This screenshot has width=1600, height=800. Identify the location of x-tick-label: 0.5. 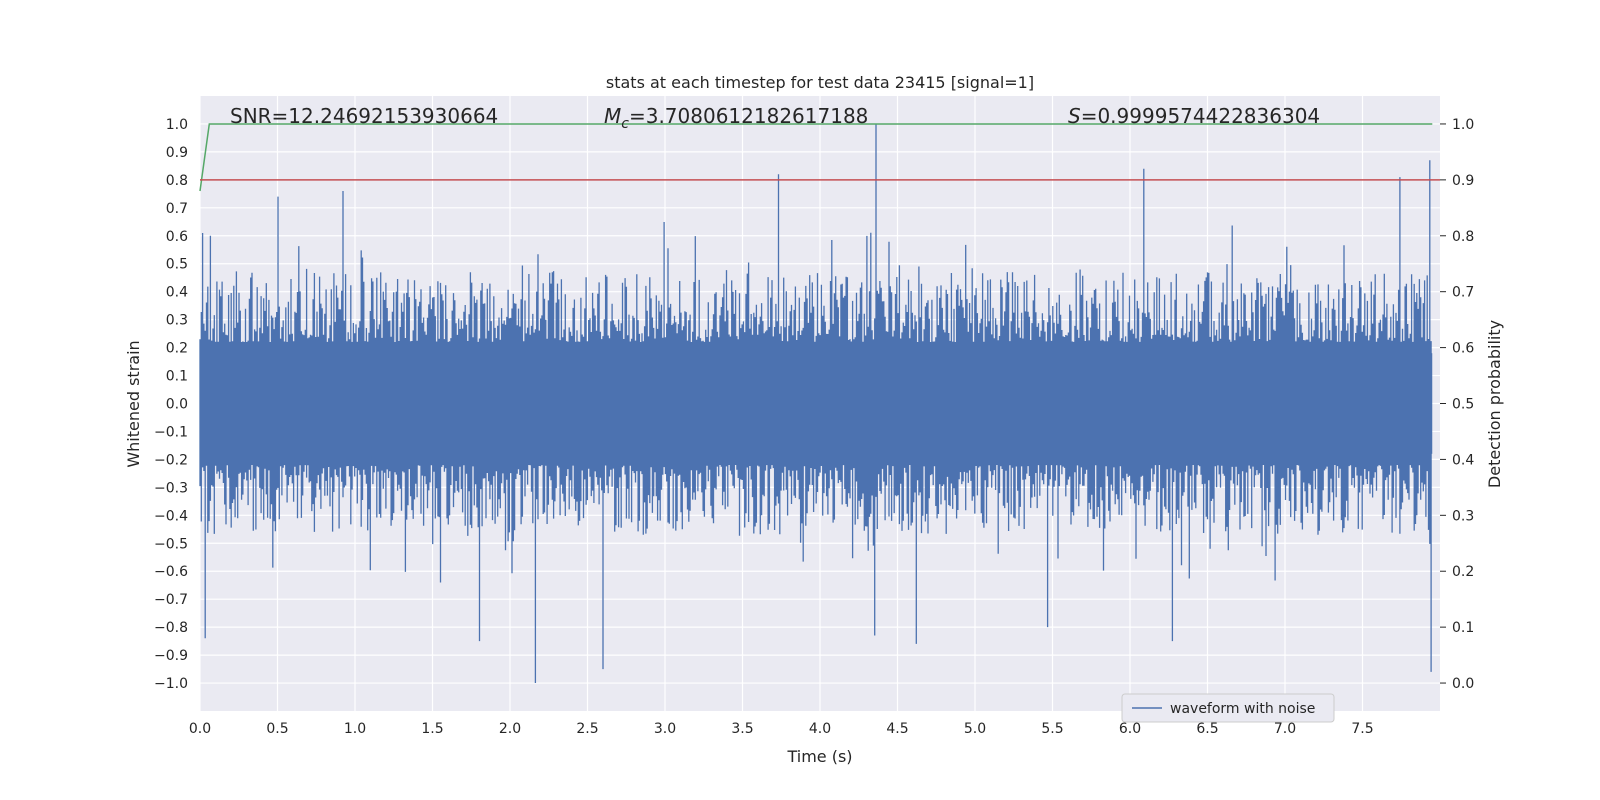
(277, 729).